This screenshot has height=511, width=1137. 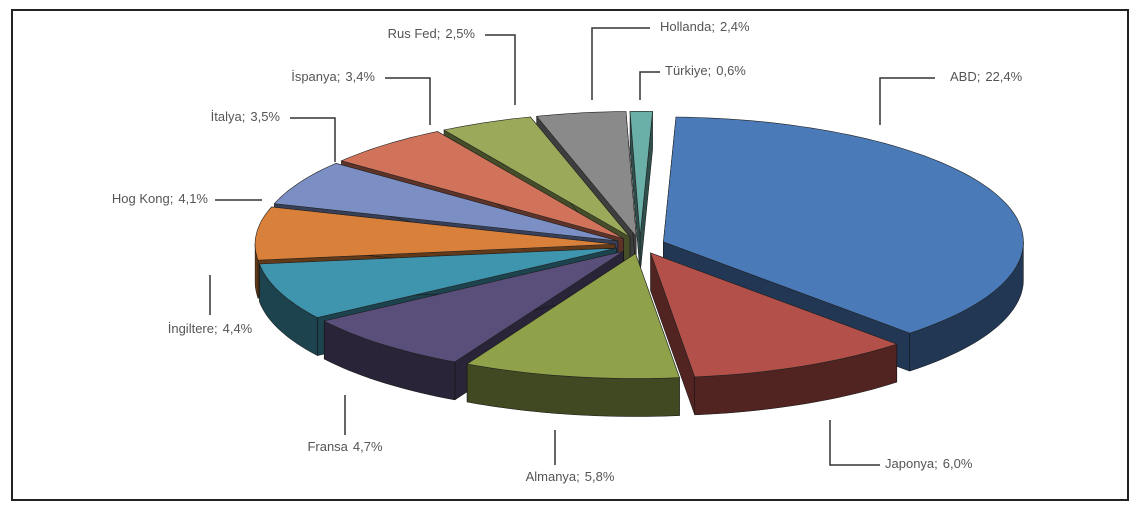 What do you see at coordinates (600, 476) in the screenshot?
I see `label-value: 5,8%` at bounding box center [600, 476].